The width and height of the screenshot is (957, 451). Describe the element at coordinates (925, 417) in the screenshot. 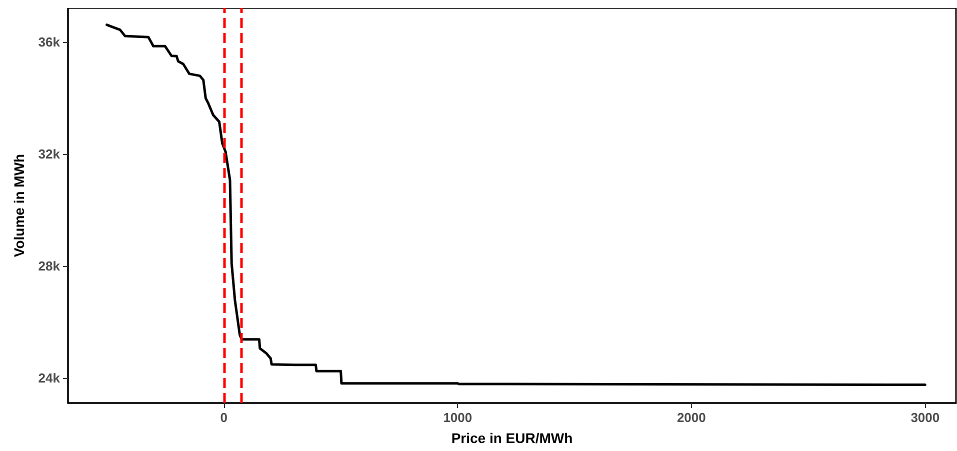

I see `x-tick-label: 3000` at that location.